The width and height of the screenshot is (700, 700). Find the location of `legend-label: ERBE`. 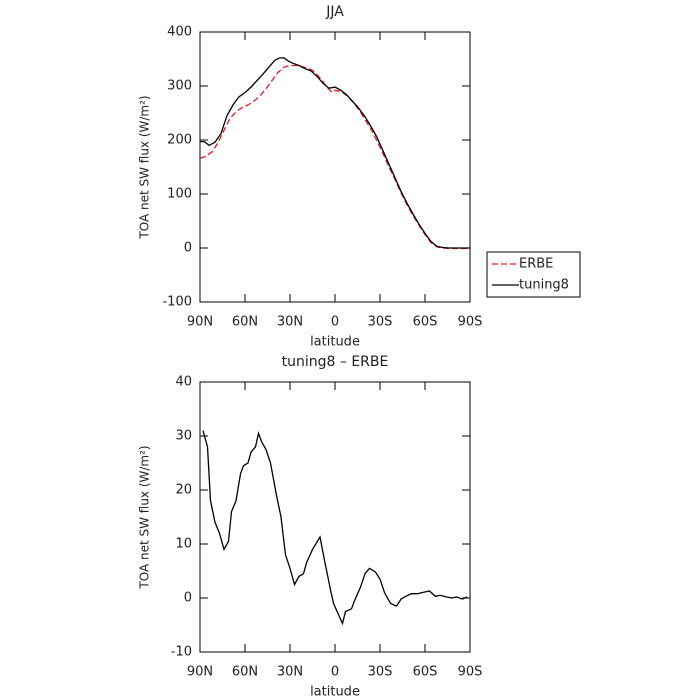

legend-label: ERBE is located at coordinates (536, 264).